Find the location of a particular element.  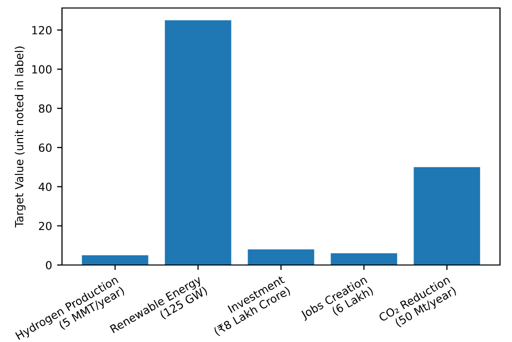

y-tick-label: 120 is located at coordinates (42, 30).